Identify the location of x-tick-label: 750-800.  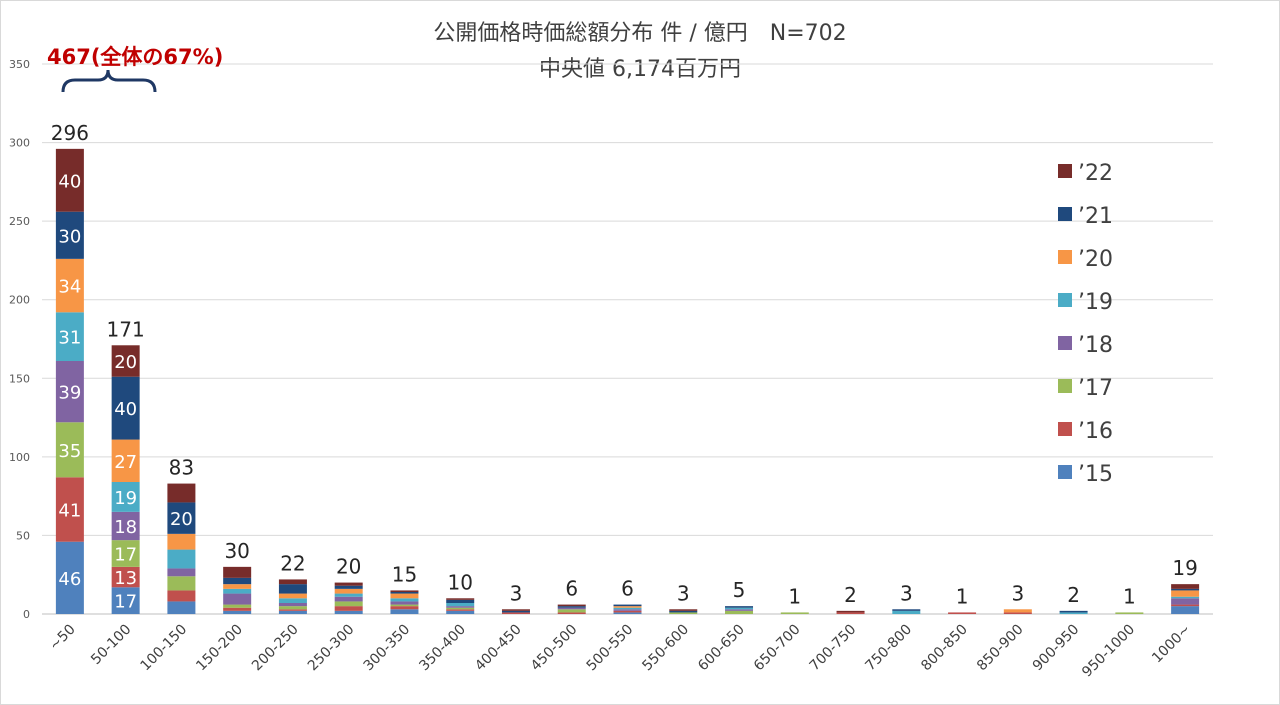
(888, 648).